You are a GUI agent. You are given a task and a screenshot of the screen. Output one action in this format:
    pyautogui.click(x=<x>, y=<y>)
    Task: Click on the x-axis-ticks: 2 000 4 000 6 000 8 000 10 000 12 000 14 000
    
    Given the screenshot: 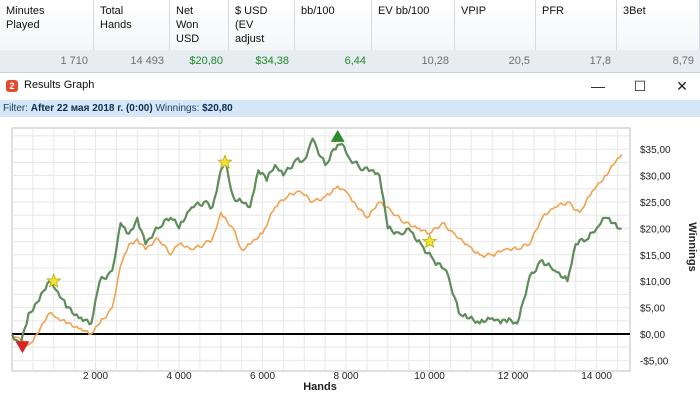 What is the action you would take?
    pyautogui.click(x=347, y=376)
    